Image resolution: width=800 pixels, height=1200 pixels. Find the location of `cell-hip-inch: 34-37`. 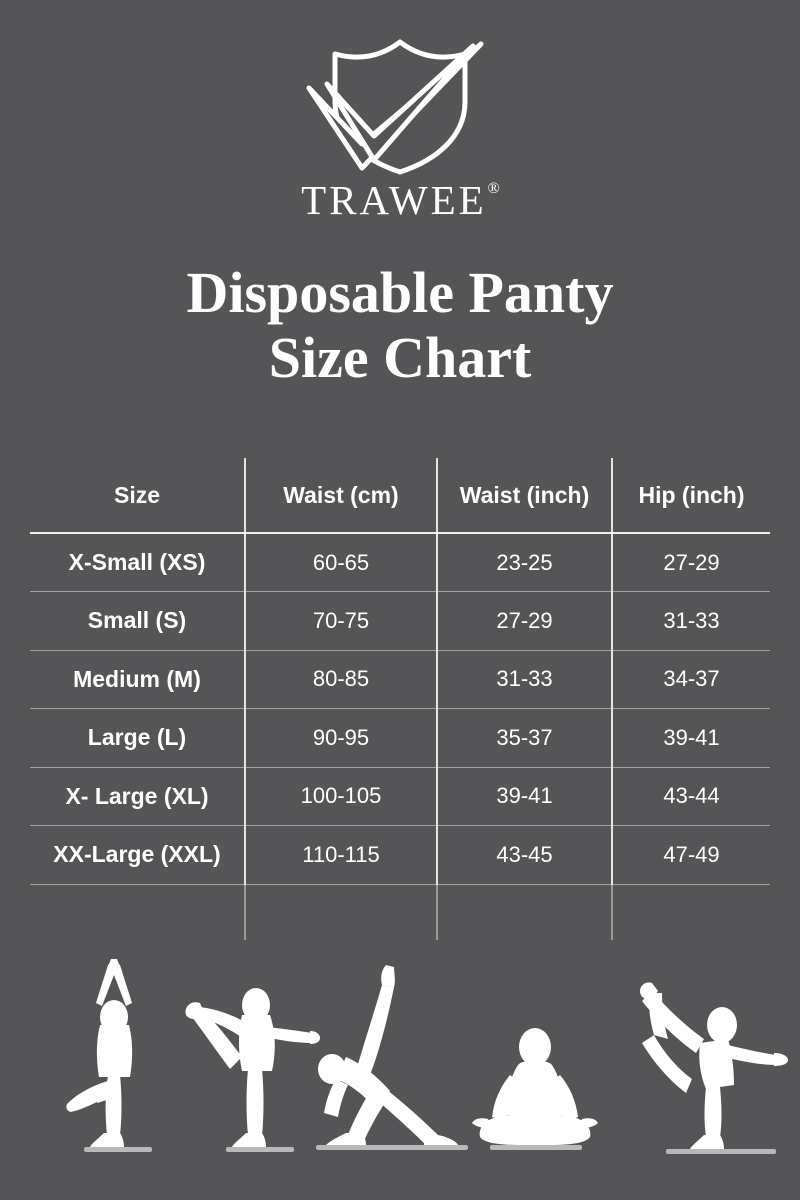

cell-hip-inch: 34-37 is located at coordinates (691, 679).